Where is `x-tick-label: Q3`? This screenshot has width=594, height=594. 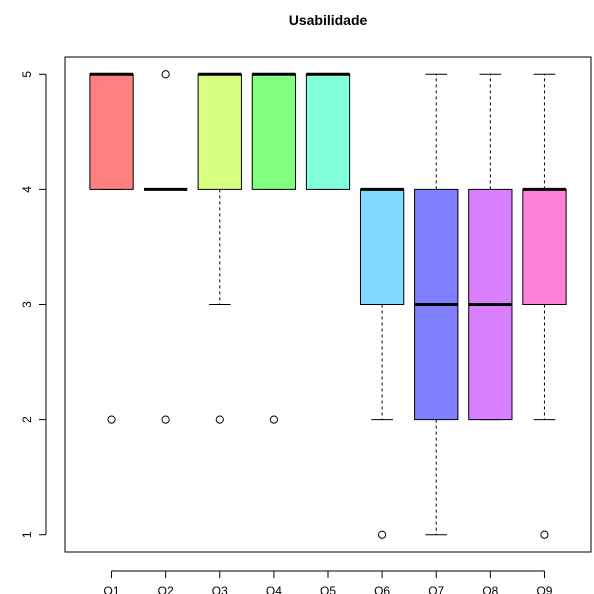 x-tick-label: Q3 is located at coordinates (220, 589).